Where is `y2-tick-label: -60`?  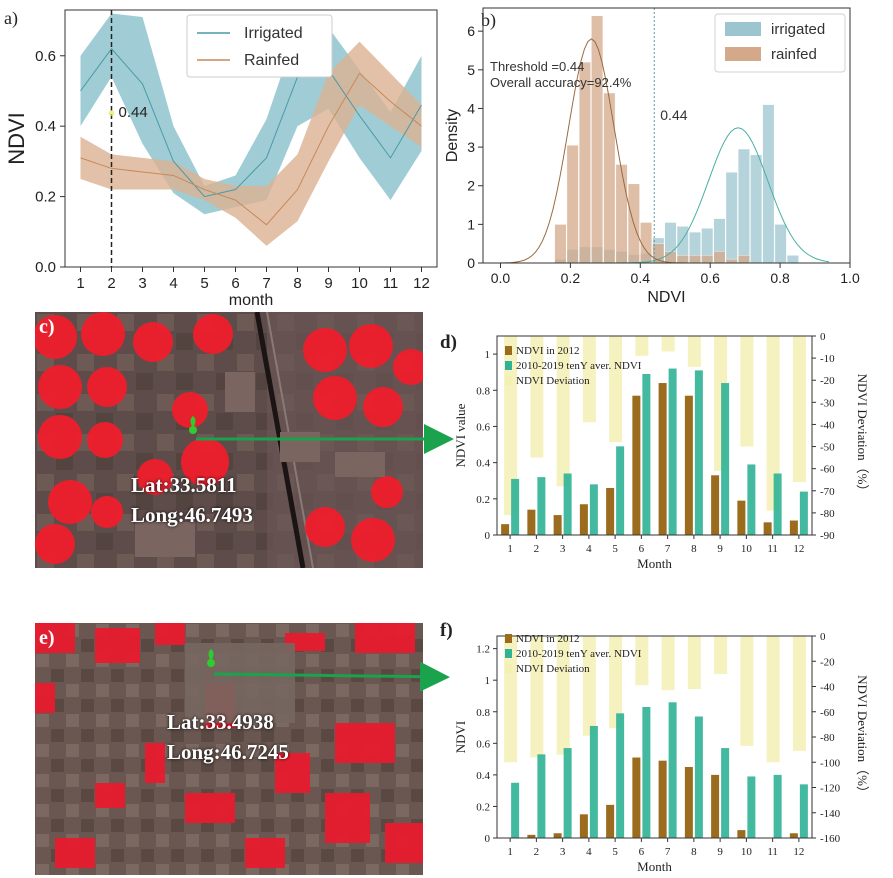
y2-tick-label: -60 is located at coordinates (827, 470).